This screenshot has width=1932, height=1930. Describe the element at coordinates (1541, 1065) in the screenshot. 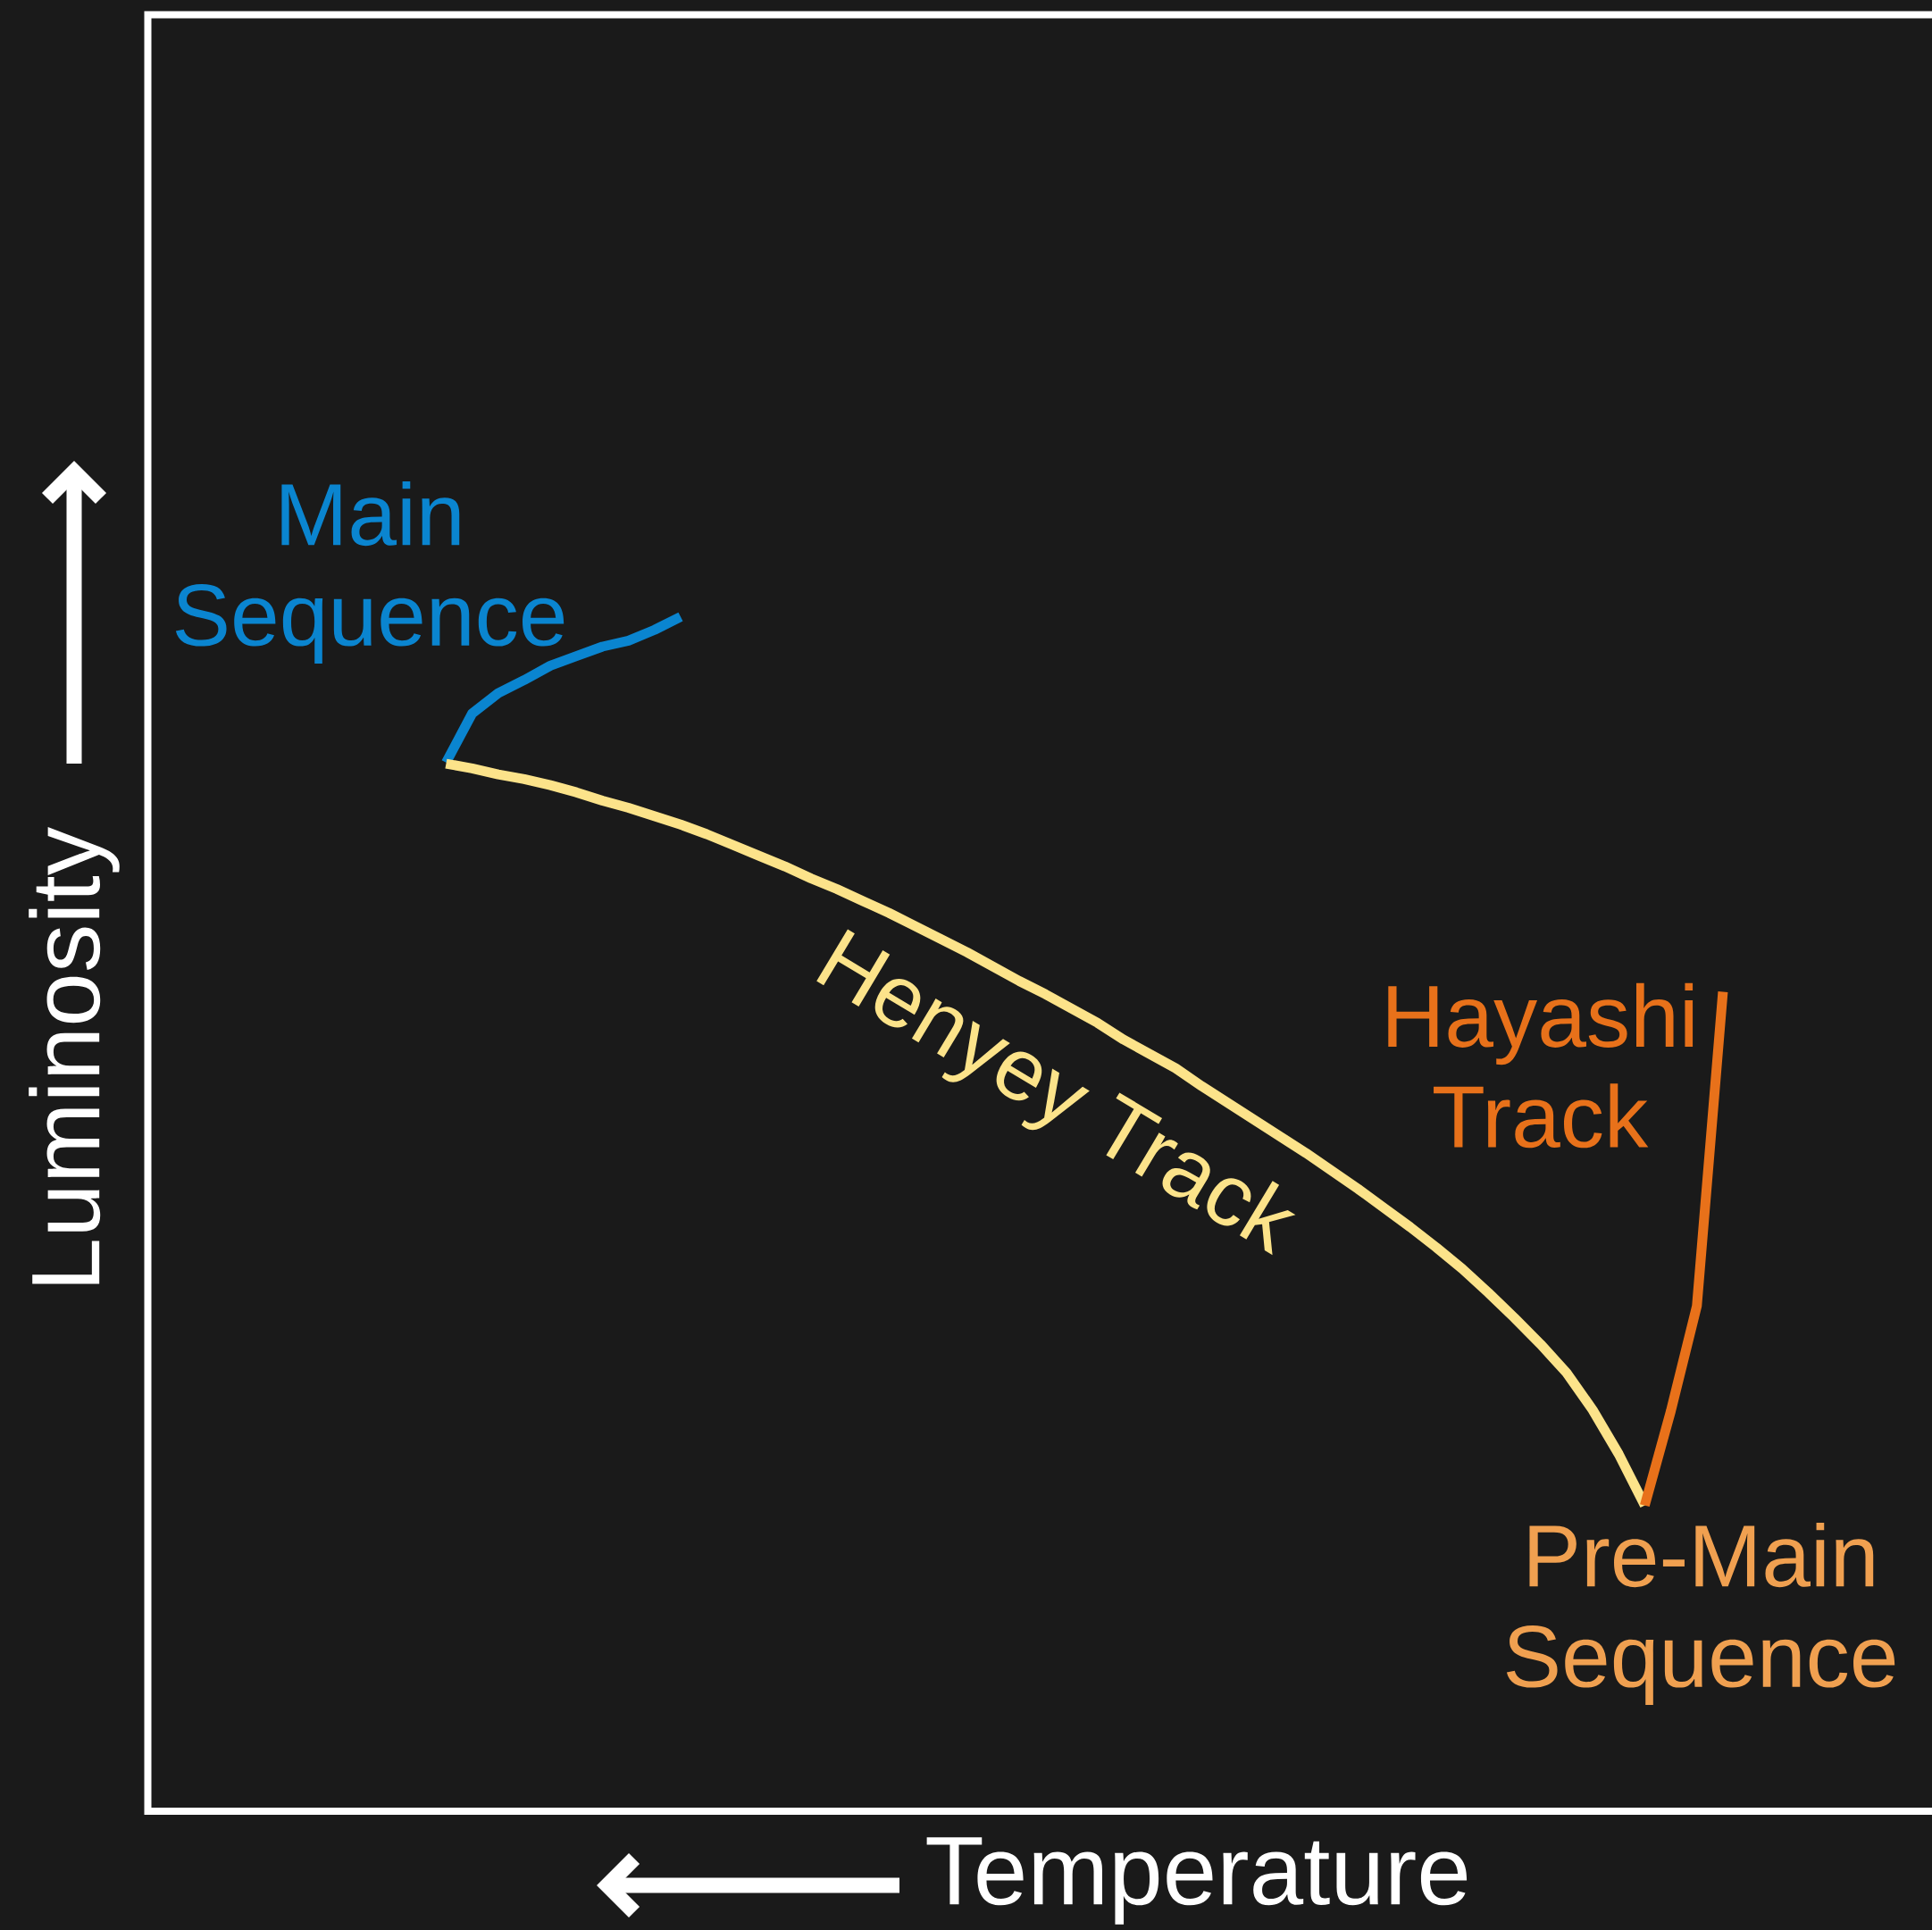

I see `series-label: Hayashi Track` at that location.